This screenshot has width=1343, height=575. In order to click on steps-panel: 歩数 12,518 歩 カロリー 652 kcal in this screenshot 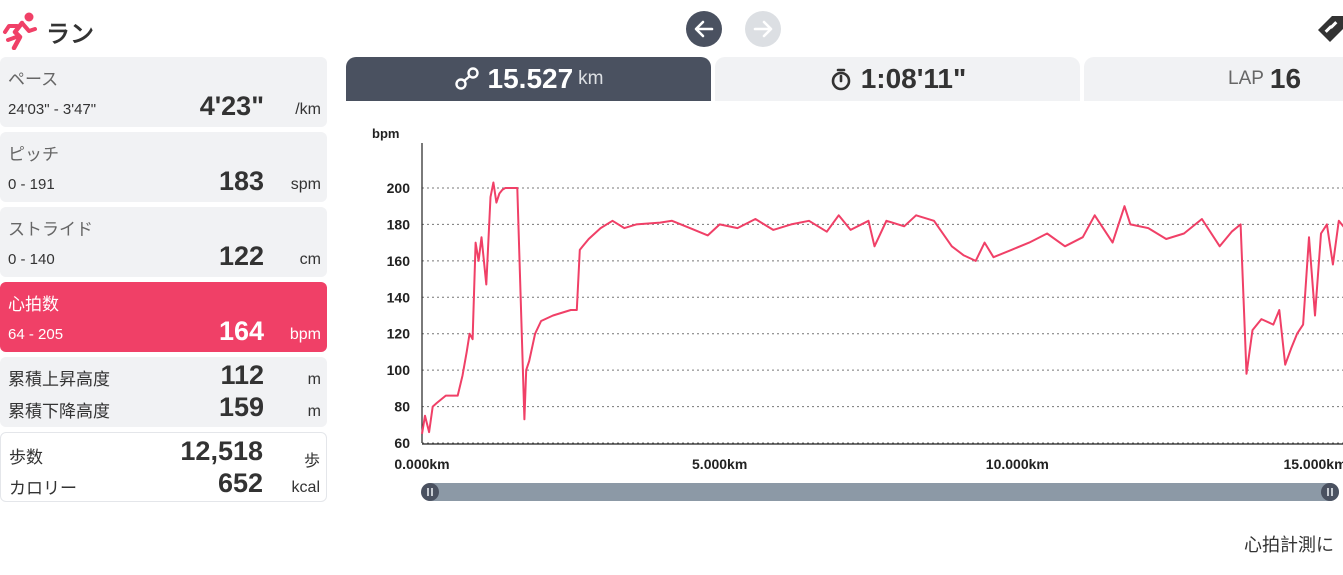, I will do `click(163, 467)`.